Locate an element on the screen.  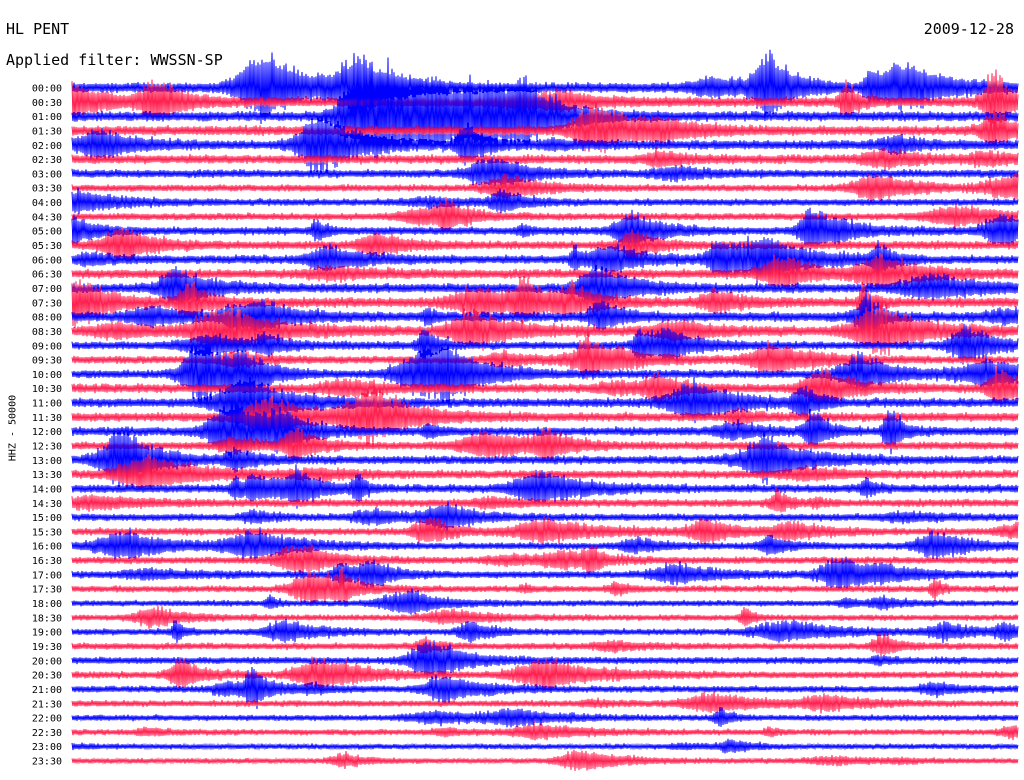
row-time-label: 03:00 is located at coordinates (47, 174).